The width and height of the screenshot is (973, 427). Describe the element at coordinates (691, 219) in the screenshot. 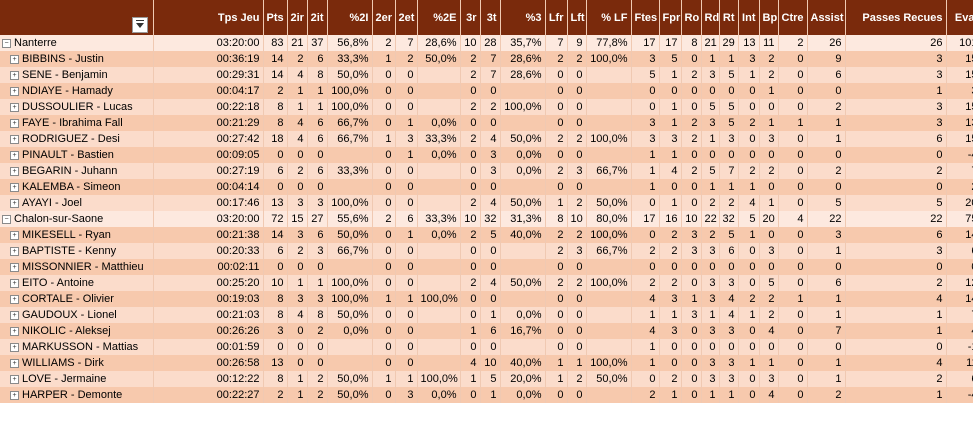

I see `stat-cell: 10` at that location.